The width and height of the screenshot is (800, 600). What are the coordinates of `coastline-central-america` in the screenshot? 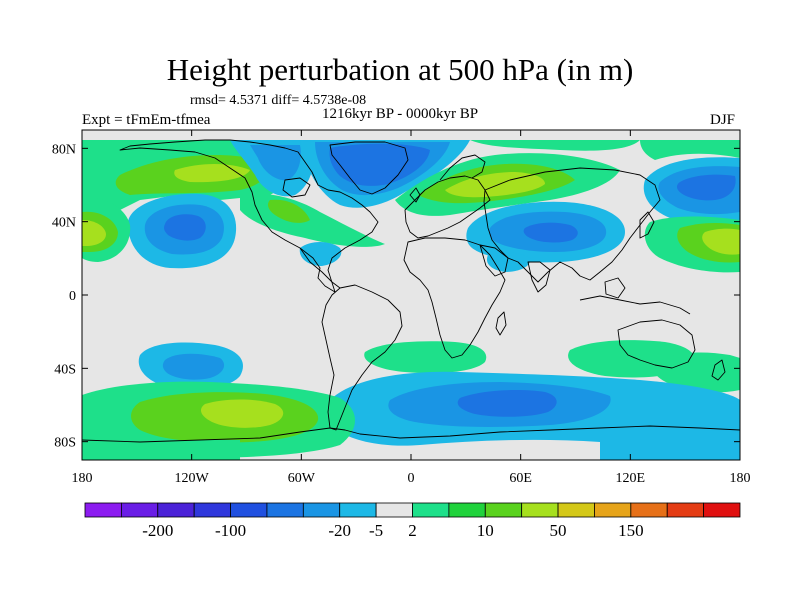 It's located at (320, 268).